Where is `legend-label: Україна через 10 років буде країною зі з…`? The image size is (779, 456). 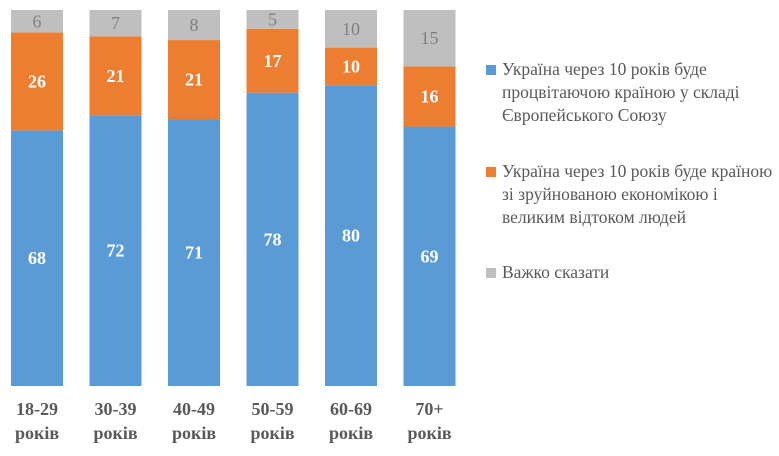
legend-label: Україна через 10 років буде країною зі з… is located at coordinates (637, 194).